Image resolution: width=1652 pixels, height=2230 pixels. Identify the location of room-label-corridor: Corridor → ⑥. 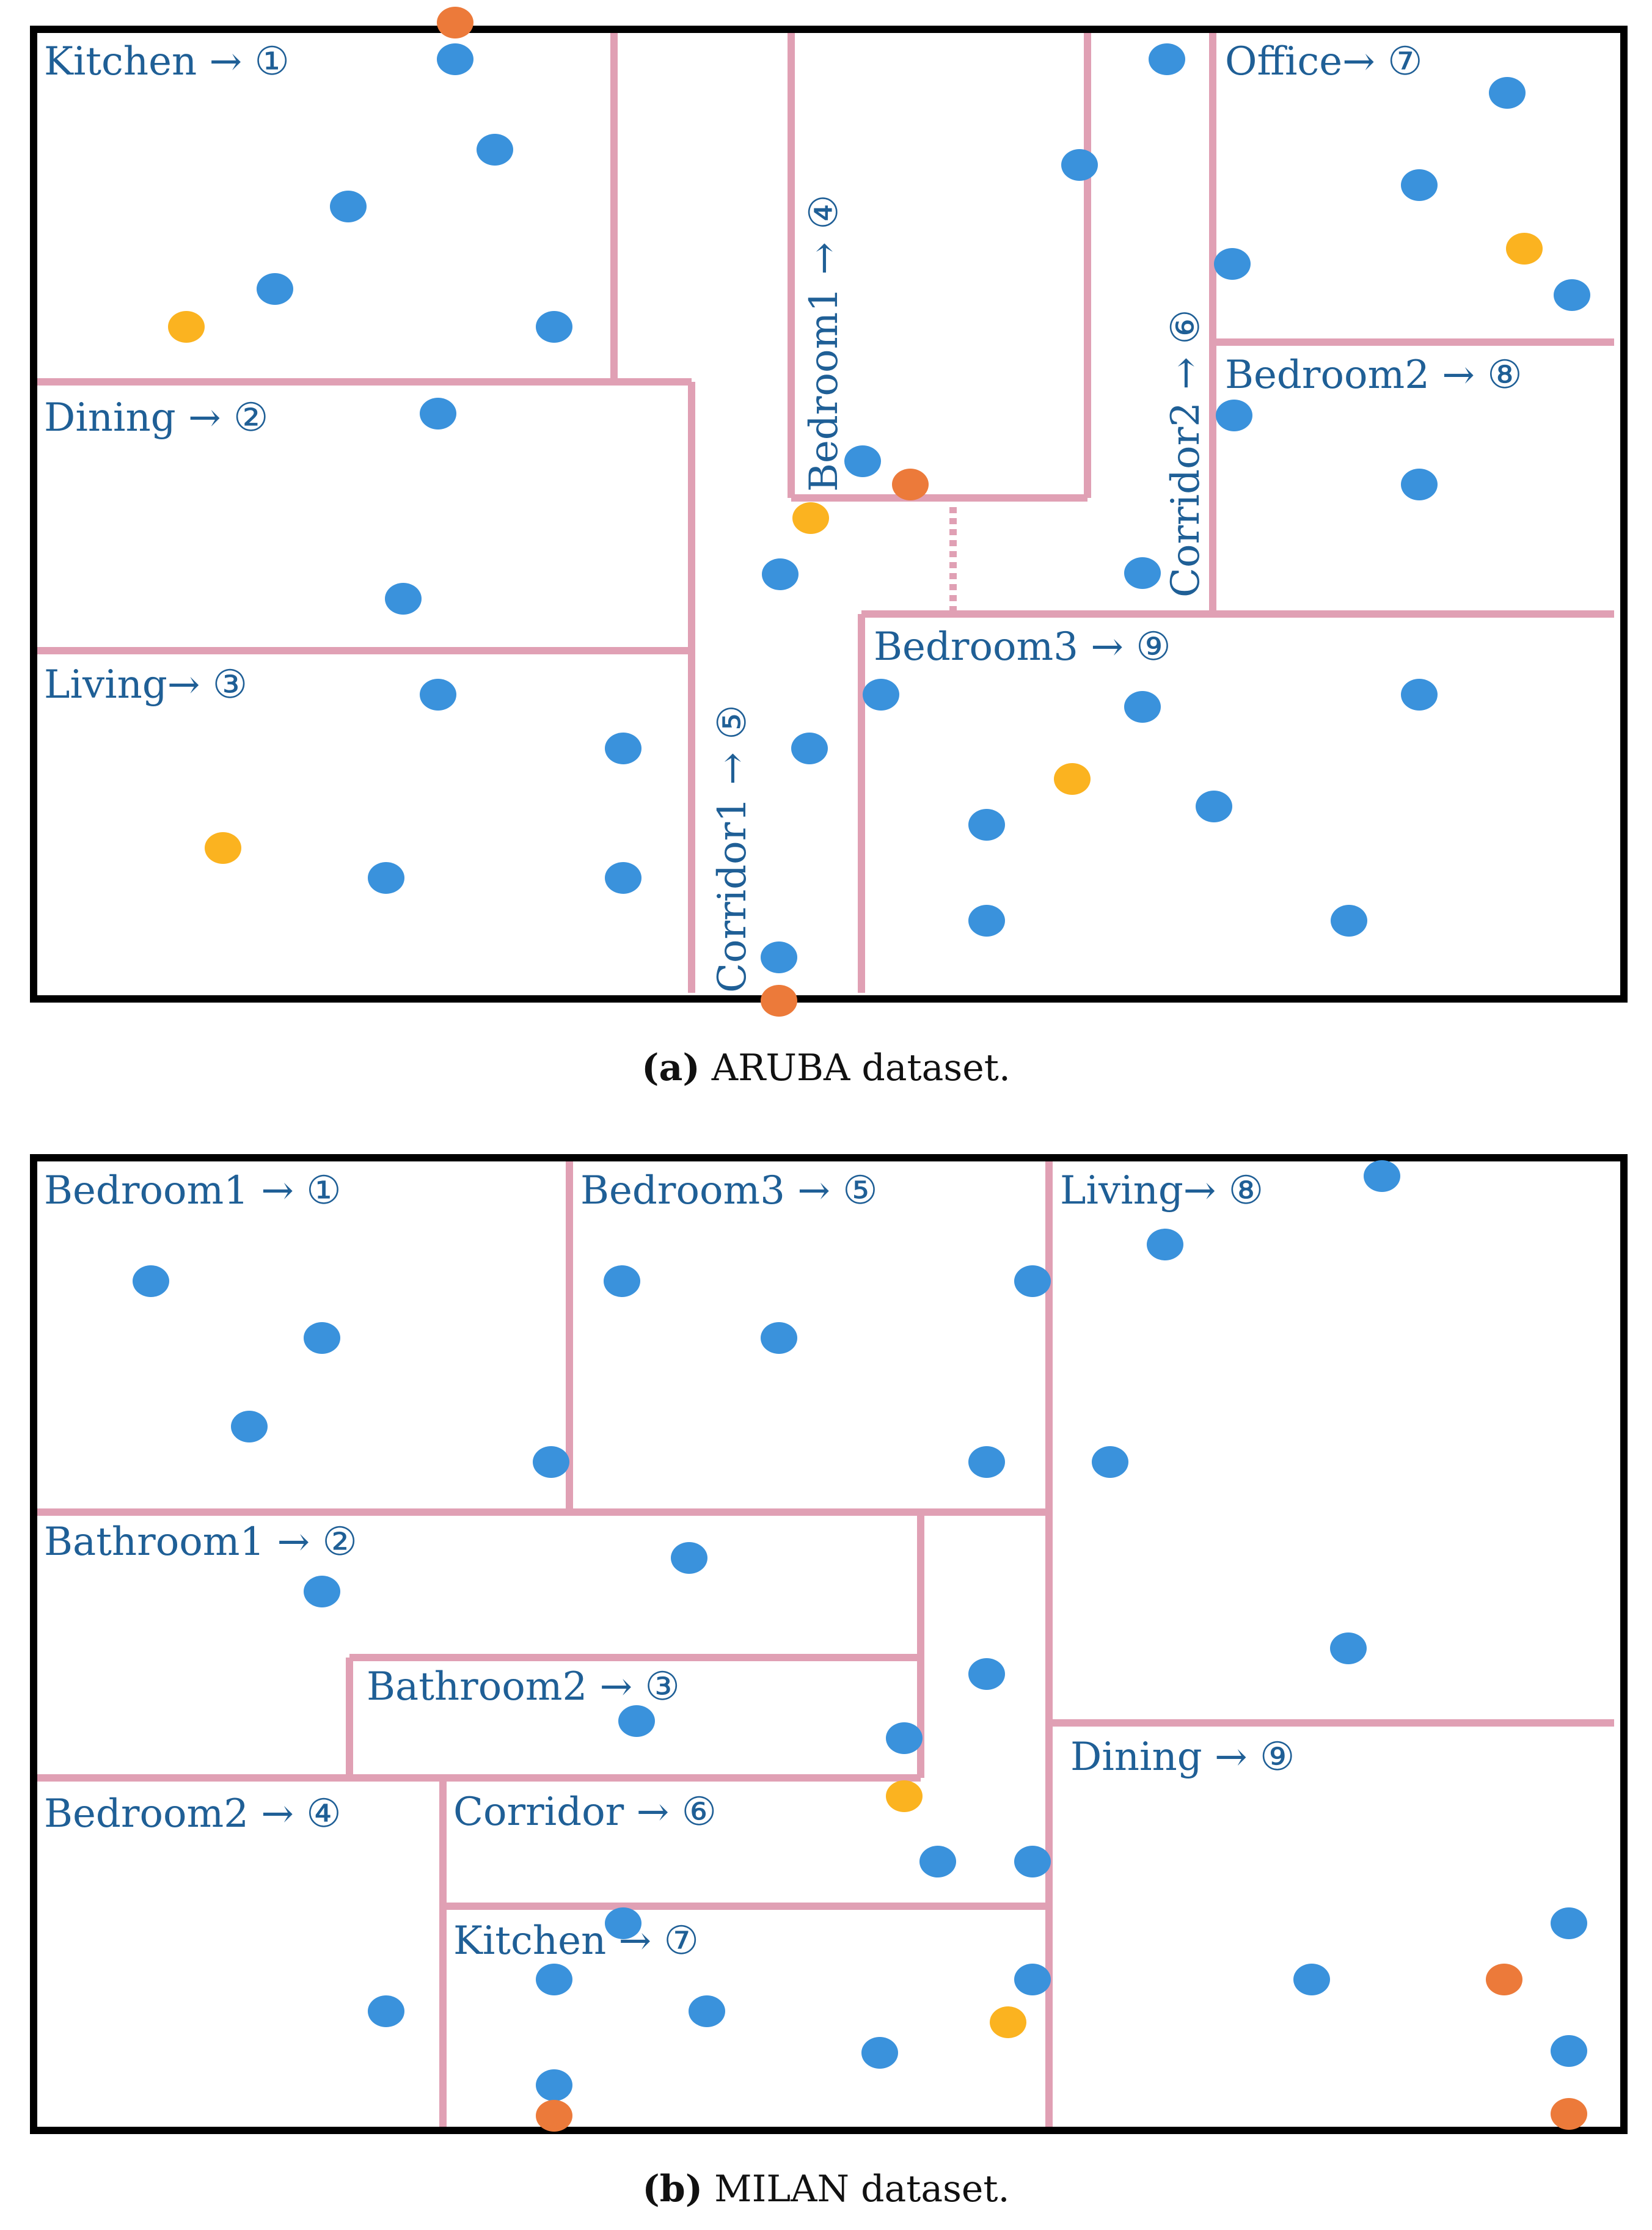
(585, 1812).